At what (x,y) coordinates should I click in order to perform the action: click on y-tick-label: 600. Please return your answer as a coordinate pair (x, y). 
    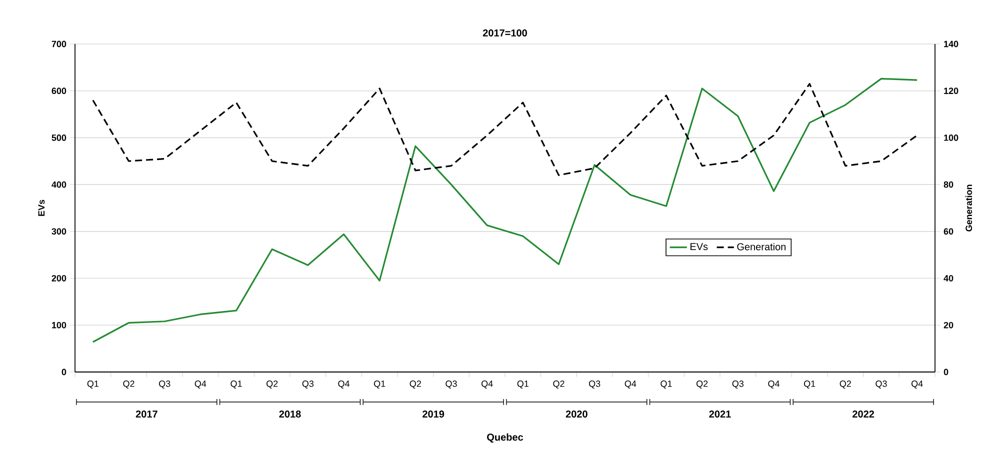
    Looking at the image, I should click on (59, 91).